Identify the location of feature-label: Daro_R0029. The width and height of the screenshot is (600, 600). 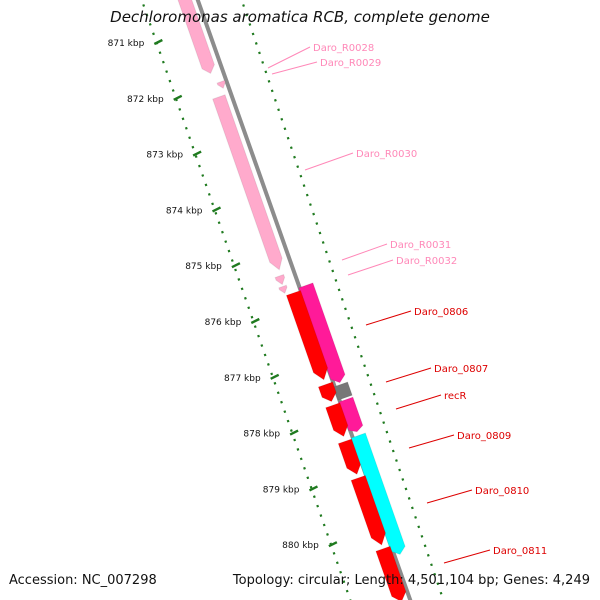
(350, 63).